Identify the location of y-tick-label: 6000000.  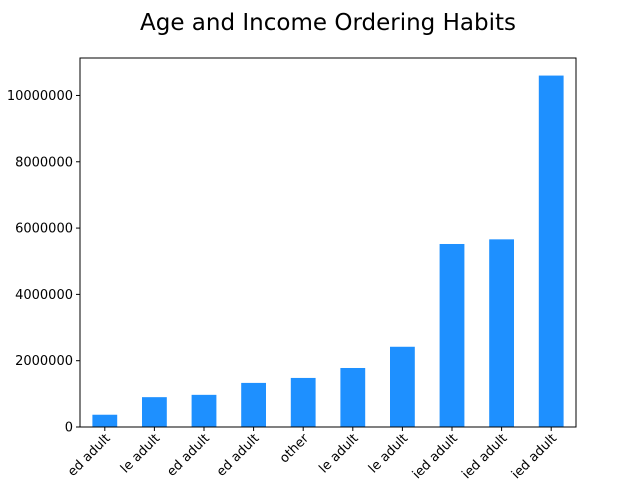
(44, 229).